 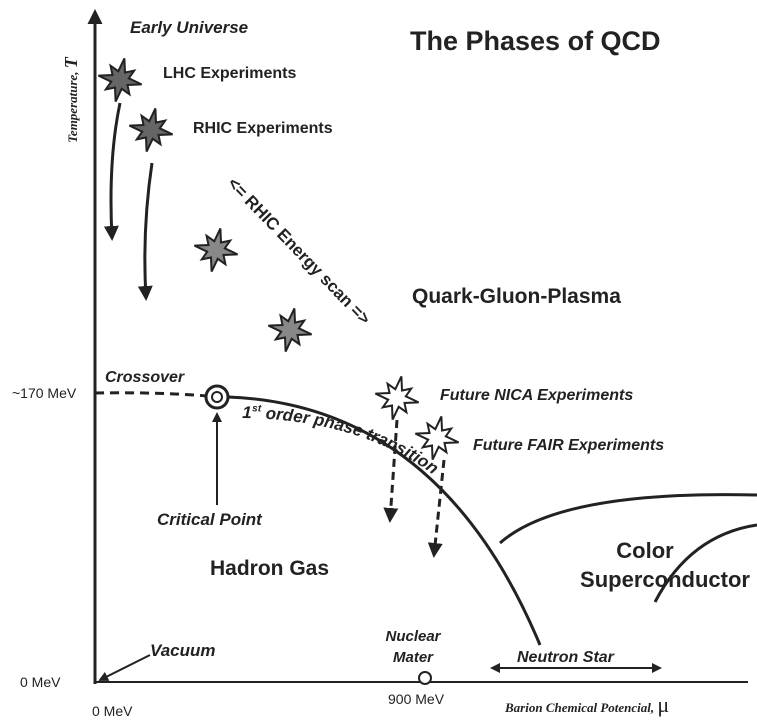 I want to click on label: RHIC Experiments, so click(x=263, y=128).